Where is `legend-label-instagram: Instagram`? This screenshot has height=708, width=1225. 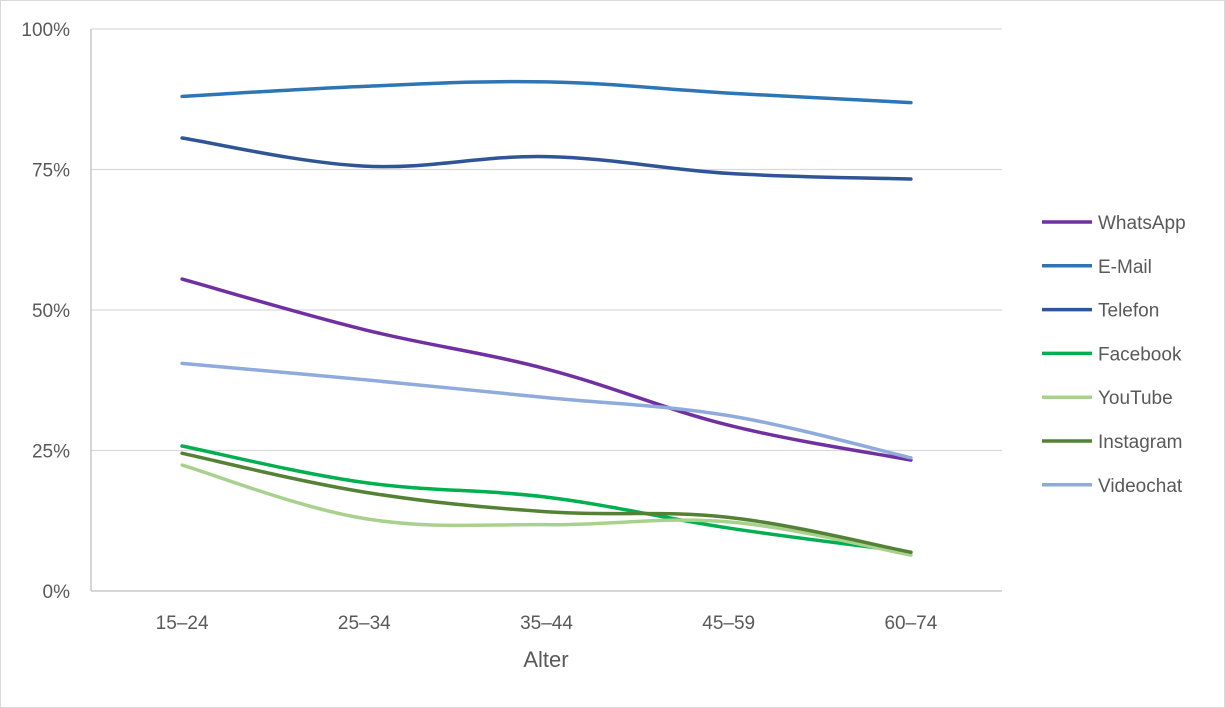
legend-label-instagram: Instagram is located at coordinates (1140, 442).